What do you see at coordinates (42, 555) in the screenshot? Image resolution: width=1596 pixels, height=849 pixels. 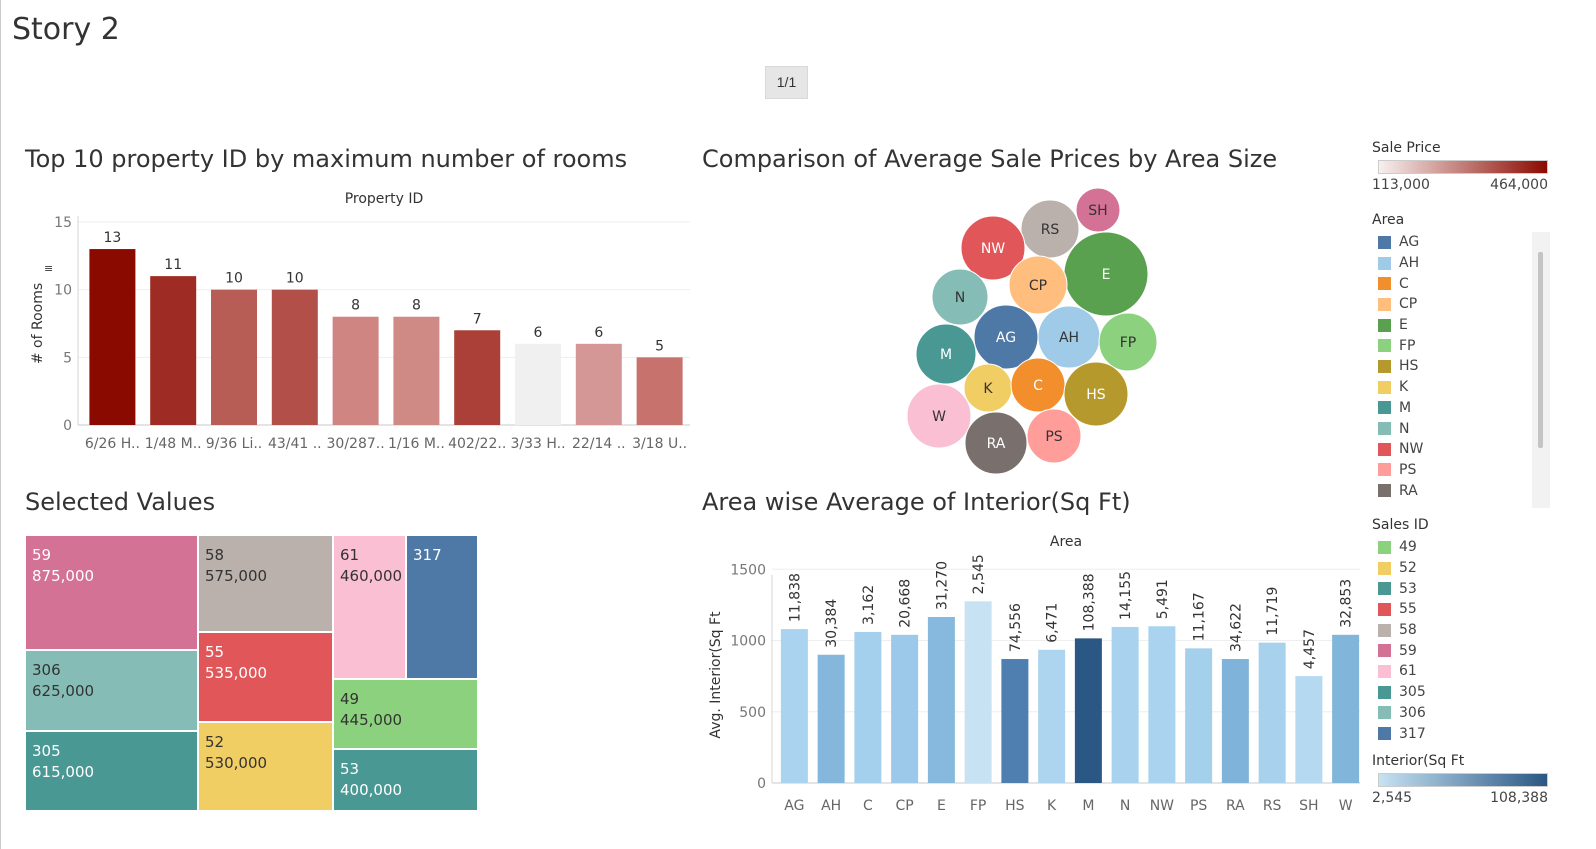 I see `treemap-cell-id: 59` at bounding box center [42, 555].